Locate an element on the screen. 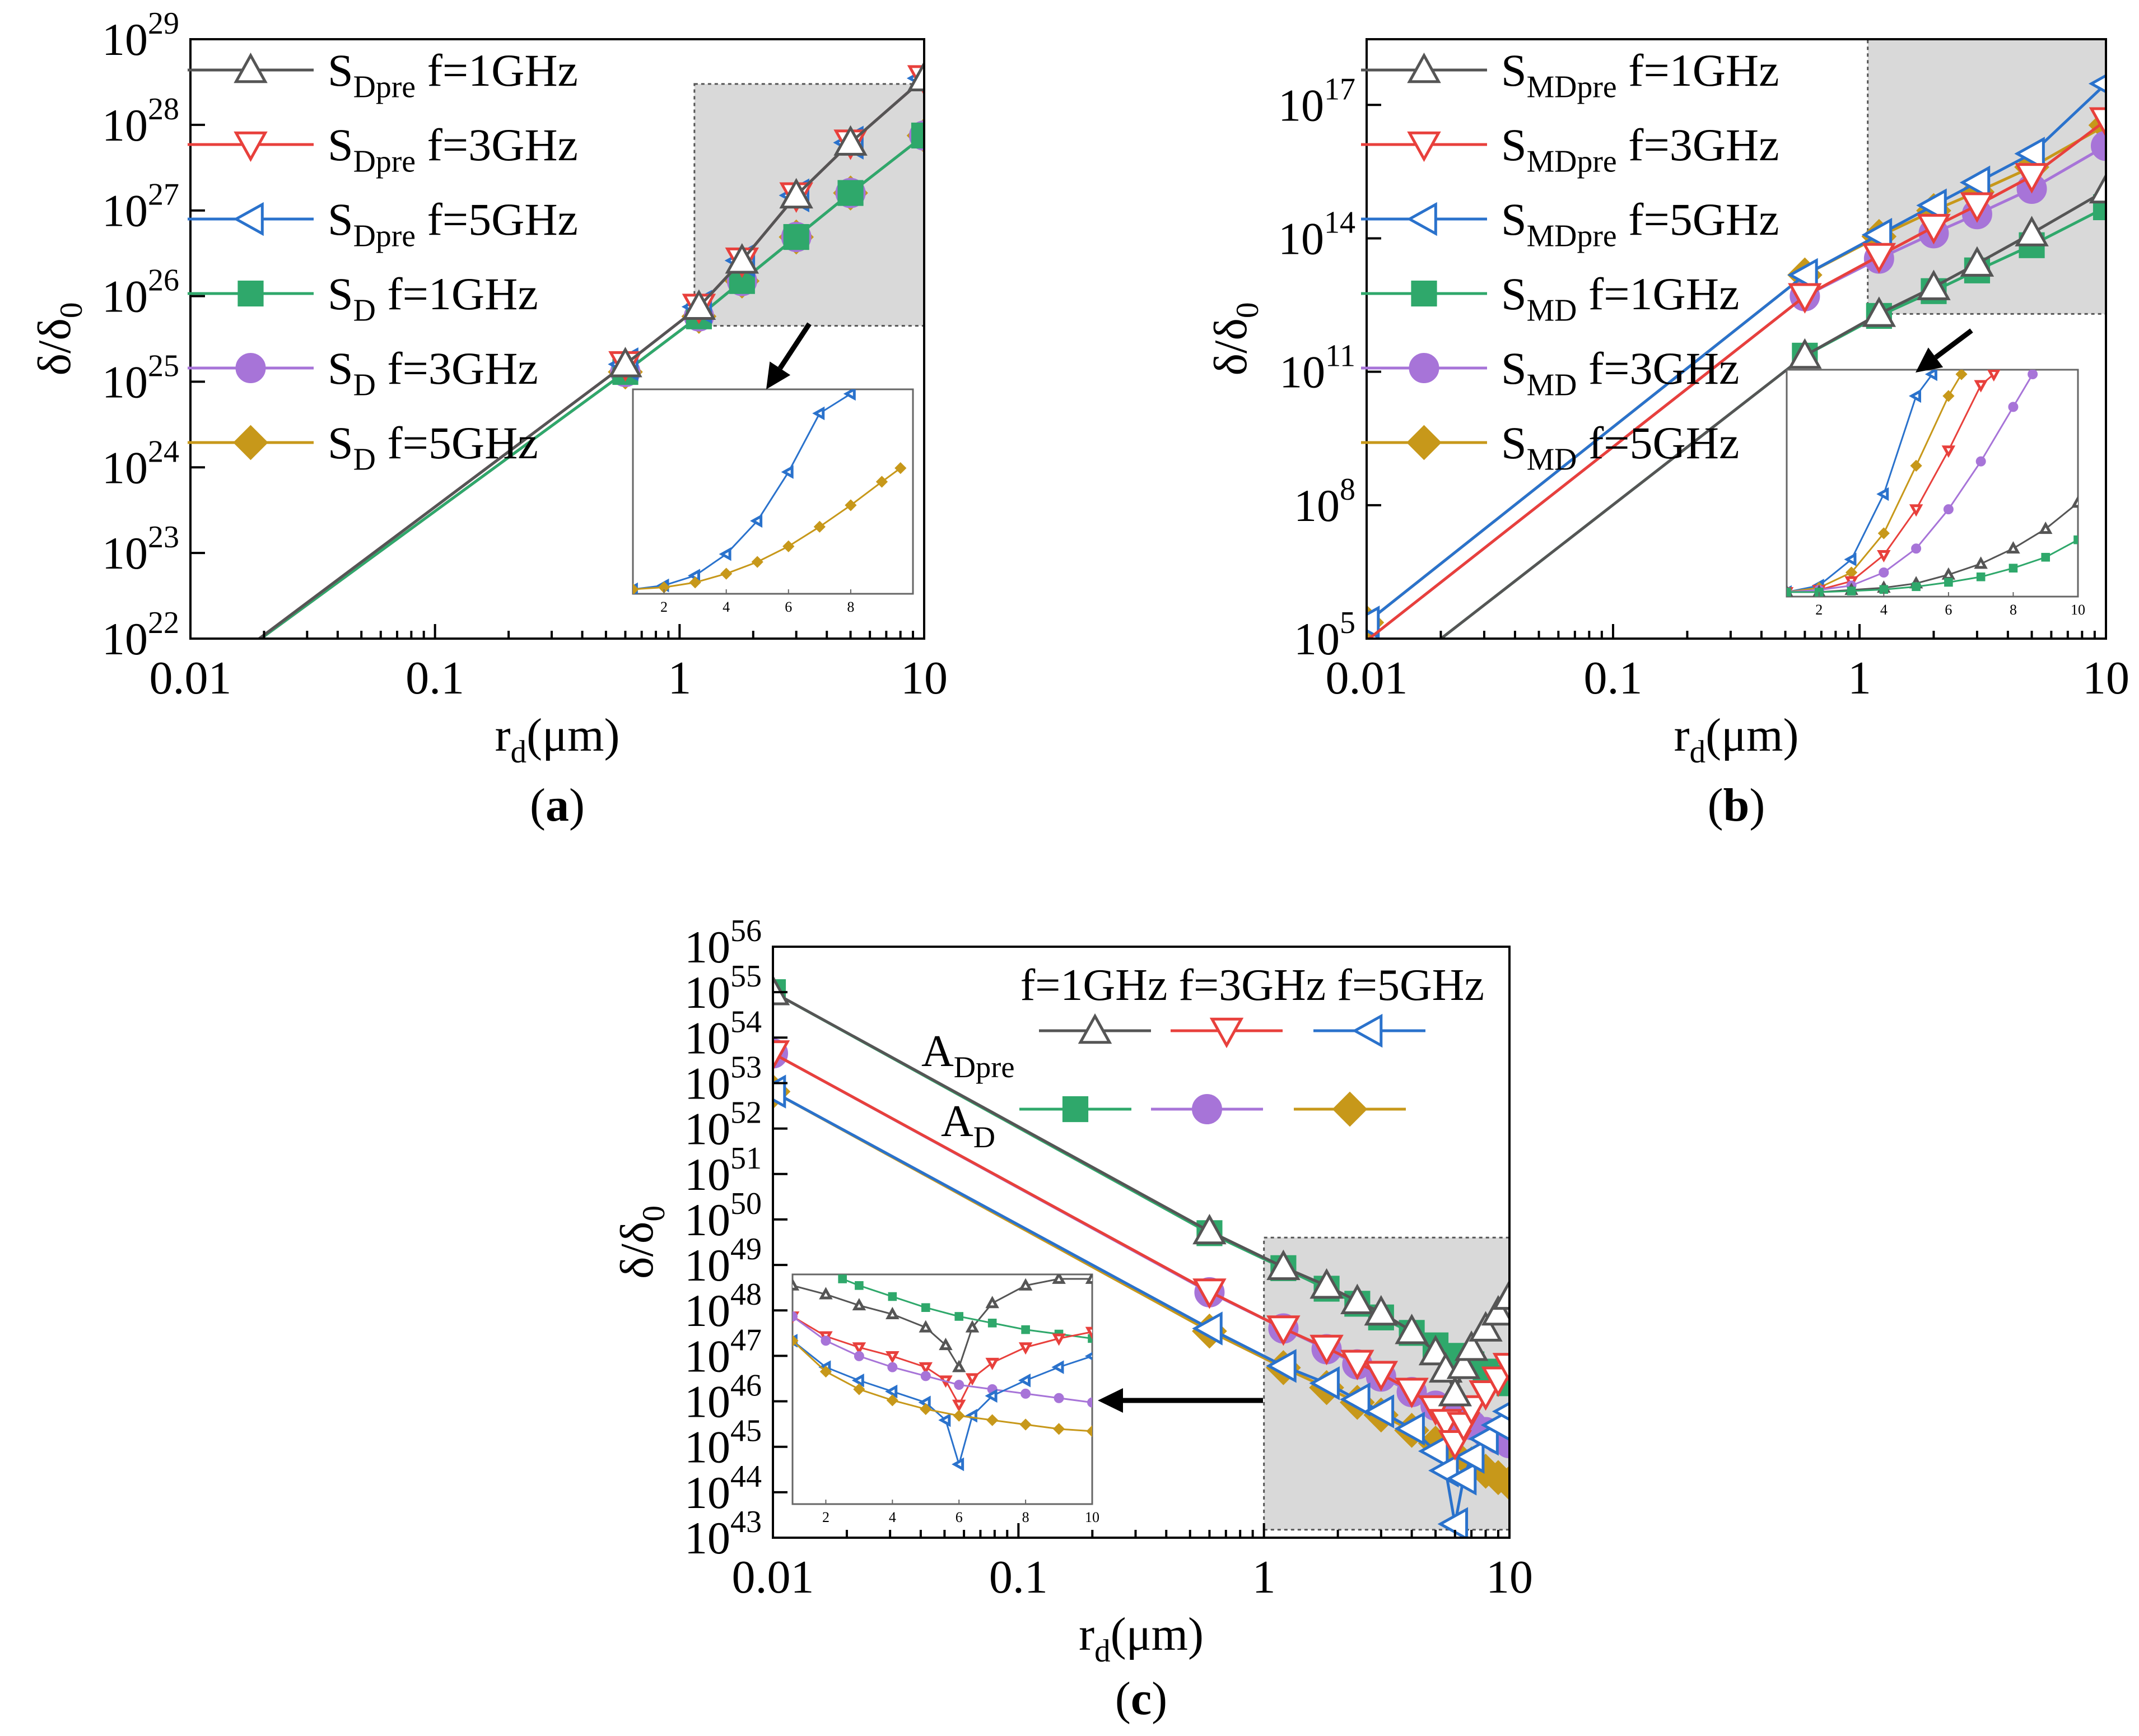 The height and width of the screenshot is (1736, 2139). x-axis-label: rd(μm) is located at coordinates (557, 739).